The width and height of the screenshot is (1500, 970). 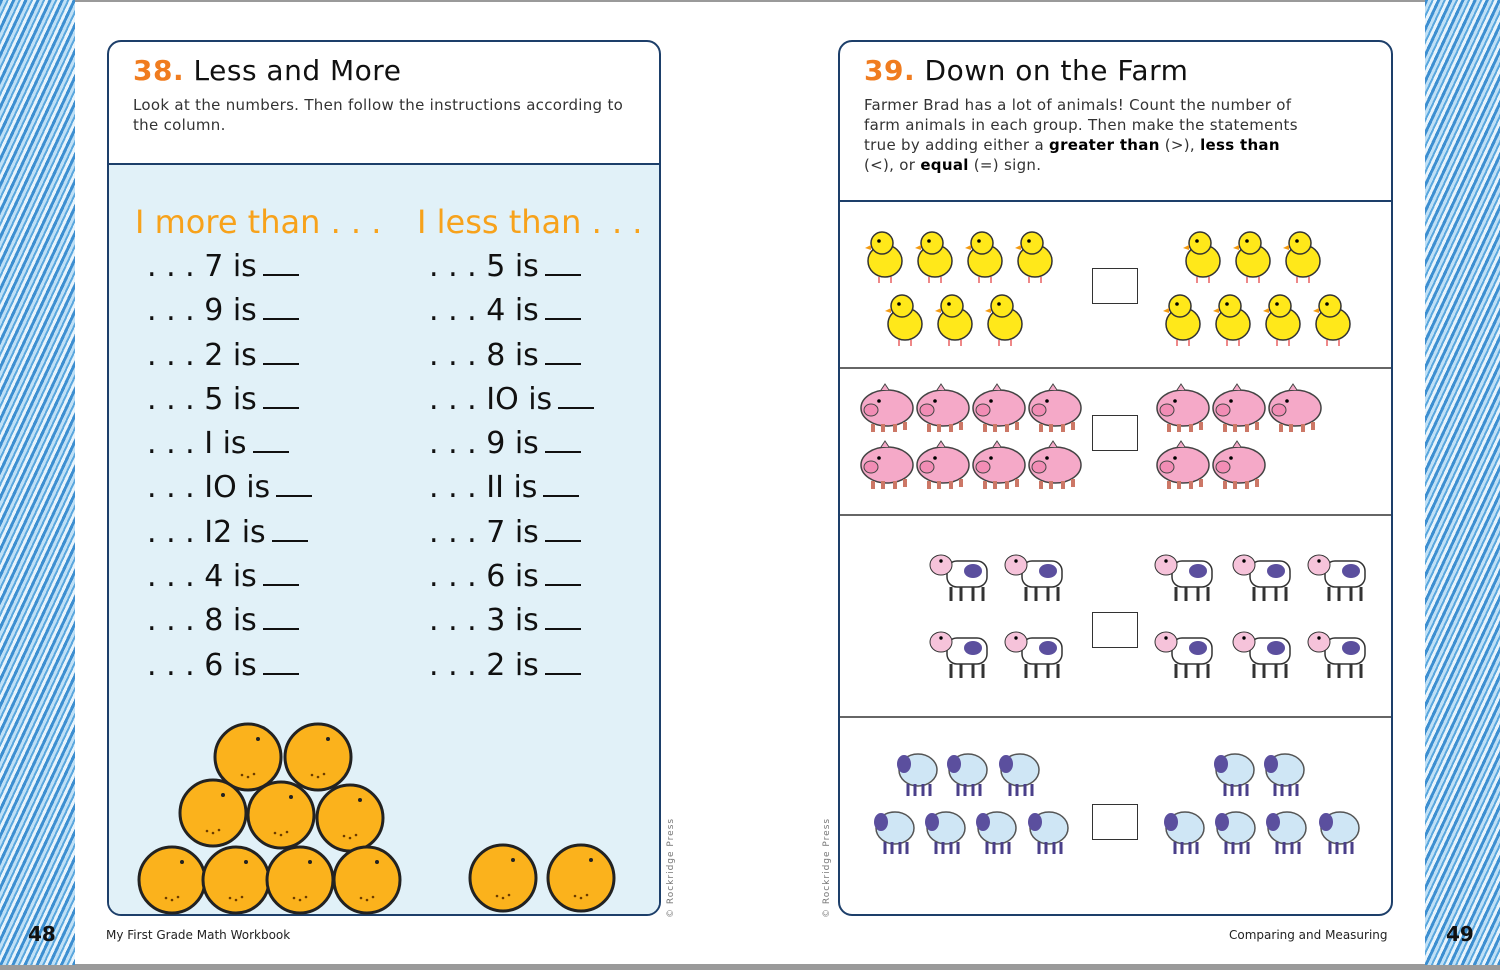 I want to click on activity-number: 38., so click(x=159, y=70).